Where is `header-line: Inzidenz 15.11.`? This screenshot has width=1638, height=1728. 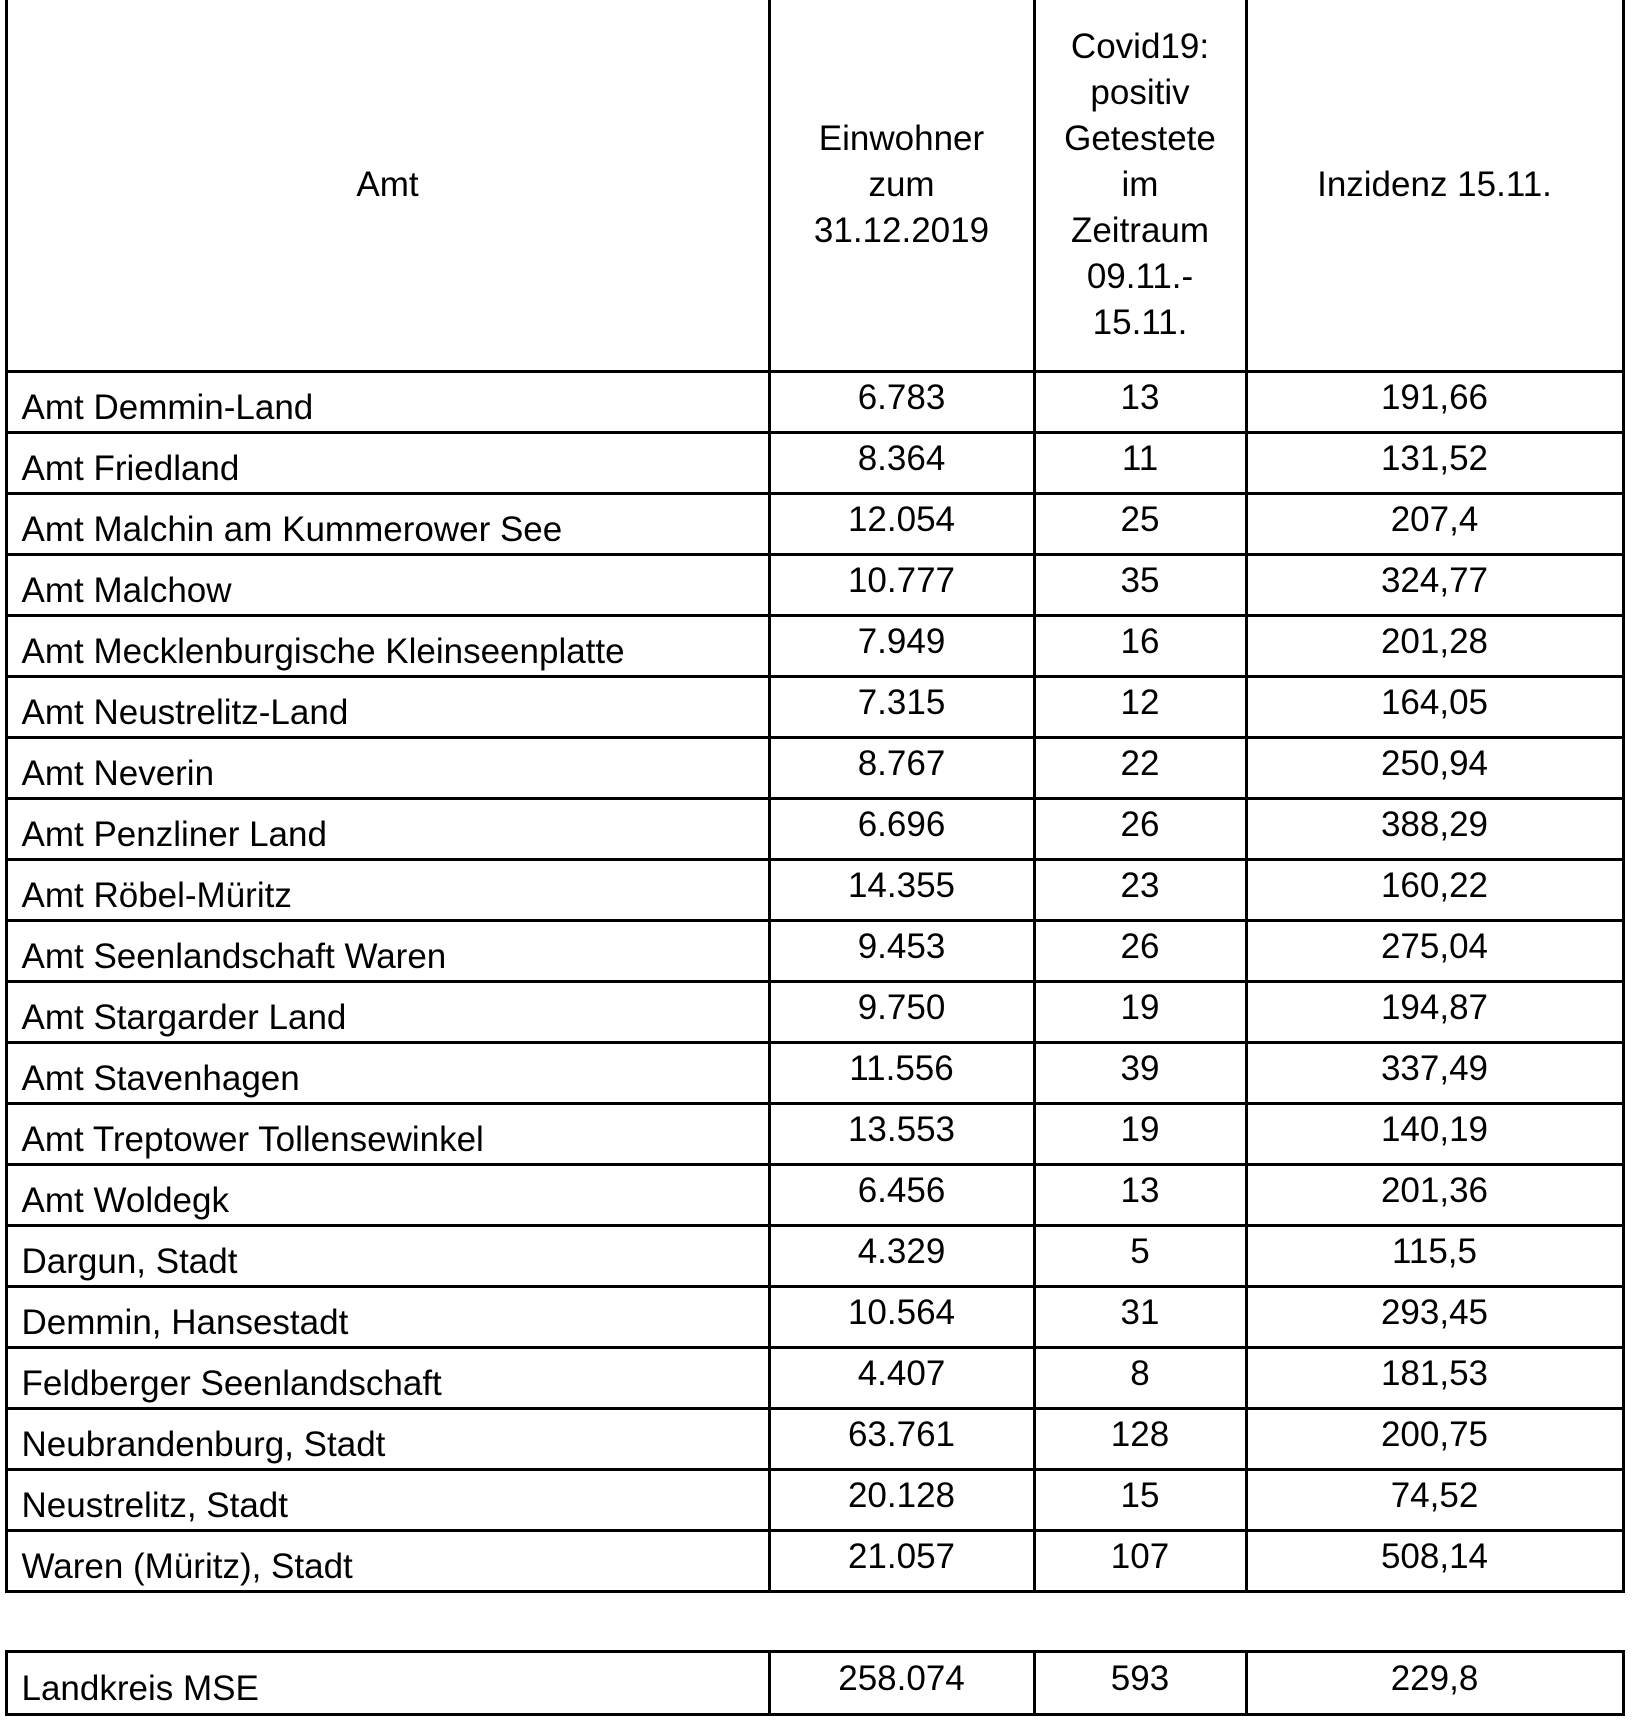
header-line: Inzidenz 15.11. is located at coordinates (1434, 184).